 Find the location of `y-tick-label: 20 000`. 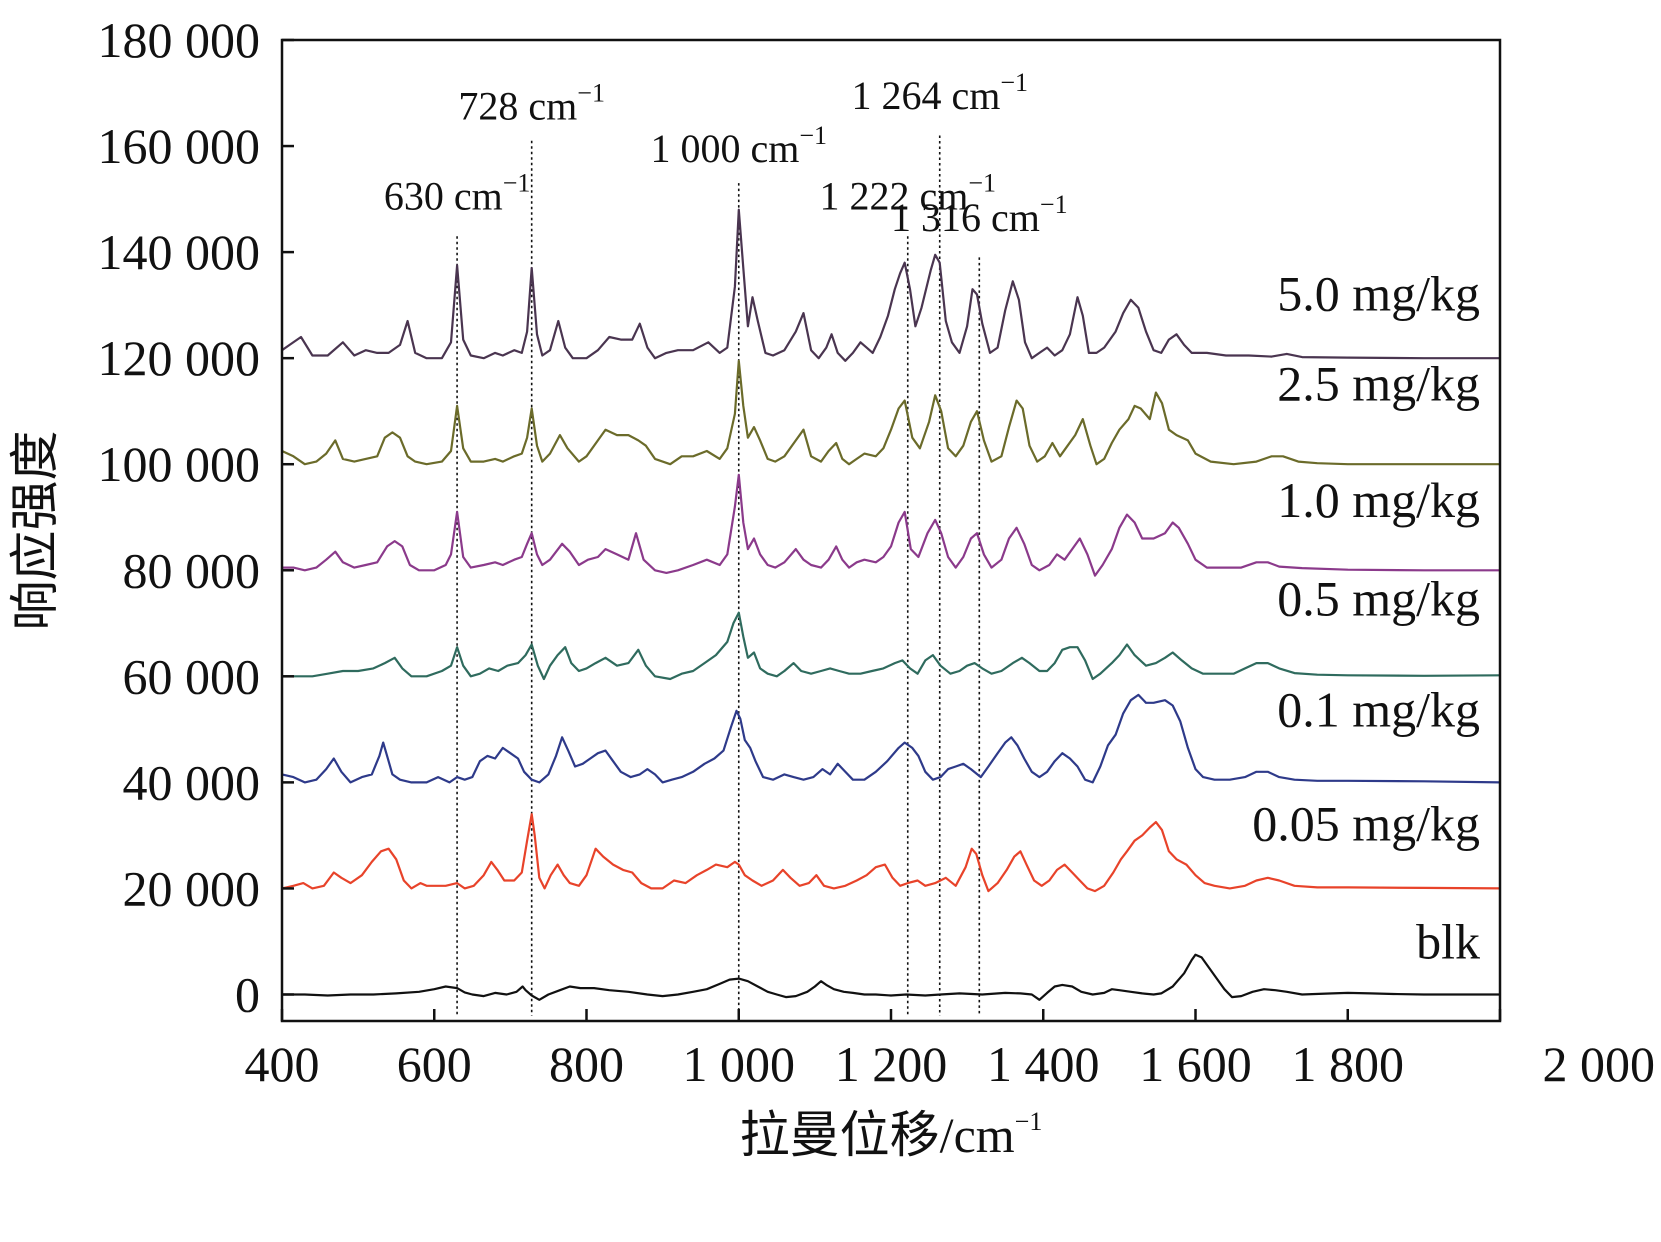

y-tick-label: 20 000 is located at coordinates (192, 888).